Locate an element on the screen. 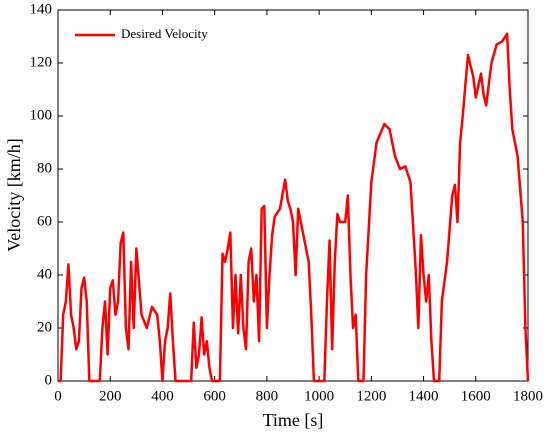  legend-text: Desired Velocity is located at coordinates (164, 33).